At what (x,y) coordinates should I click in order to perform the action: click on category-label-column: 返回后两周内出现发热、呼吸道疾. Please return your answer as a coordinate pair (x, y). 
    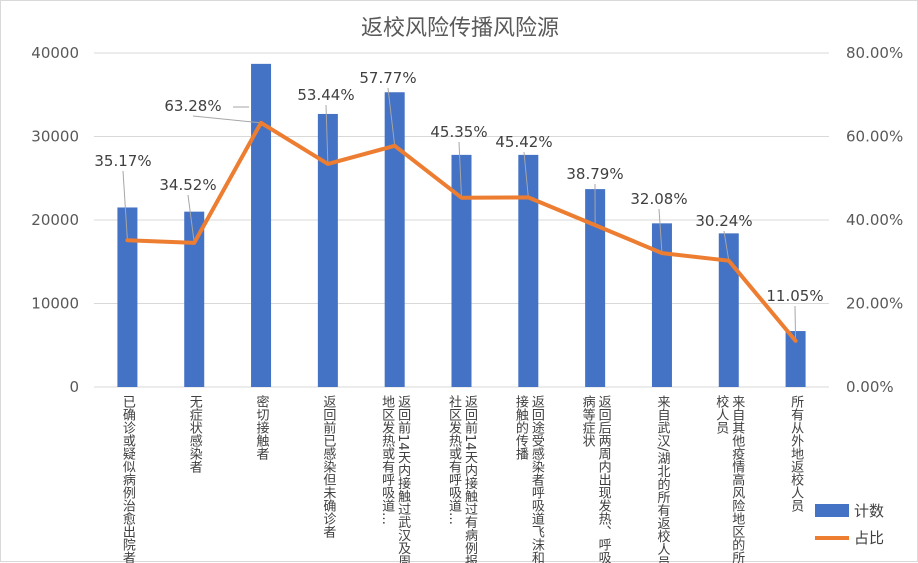
    Looking at the image, I should click on (604, 479).